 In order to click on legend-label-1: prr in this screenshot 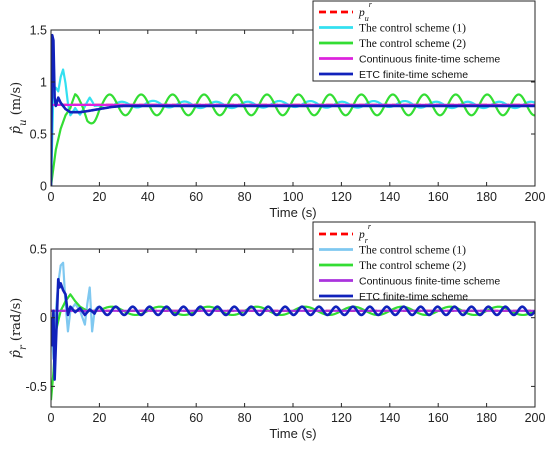, I will do `click(365, 233)`.